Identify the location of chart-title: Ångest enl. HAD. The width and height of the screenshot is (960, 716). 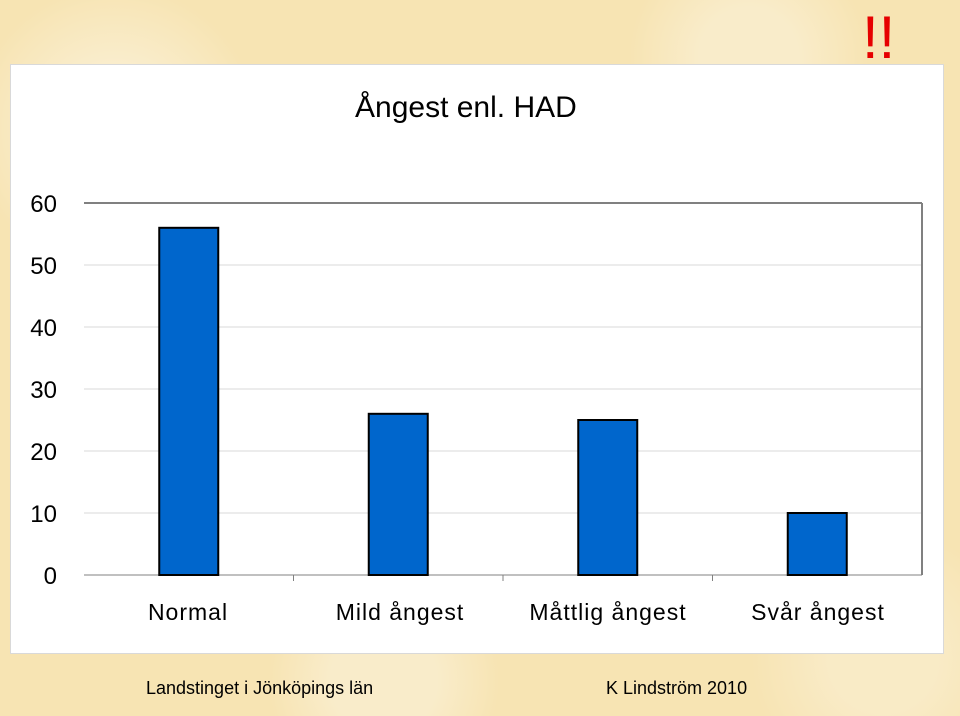
(466, 107).